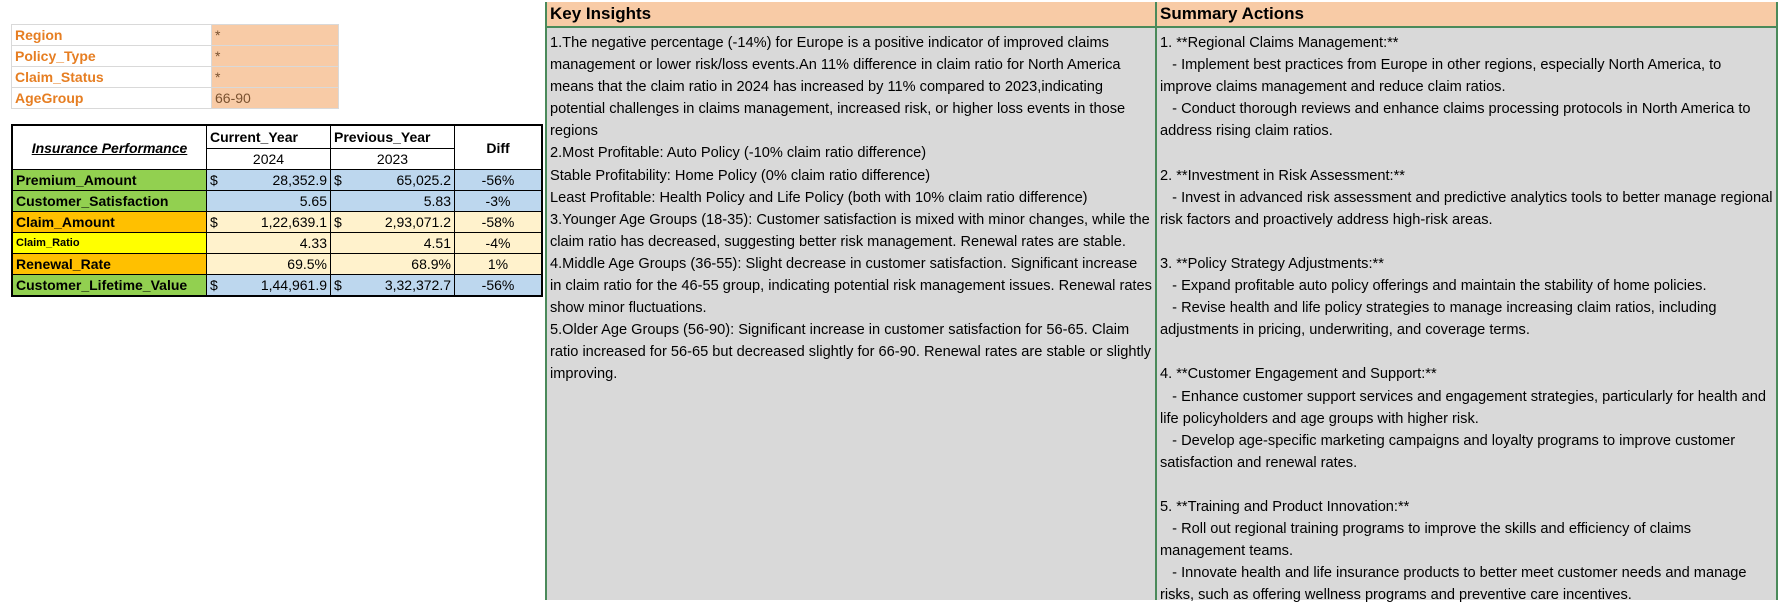 This screenshot has height=606, width=1778. Describe the element at coordinates (498, 264) in the screenshot. I see `diff-value: 1%` at that location.